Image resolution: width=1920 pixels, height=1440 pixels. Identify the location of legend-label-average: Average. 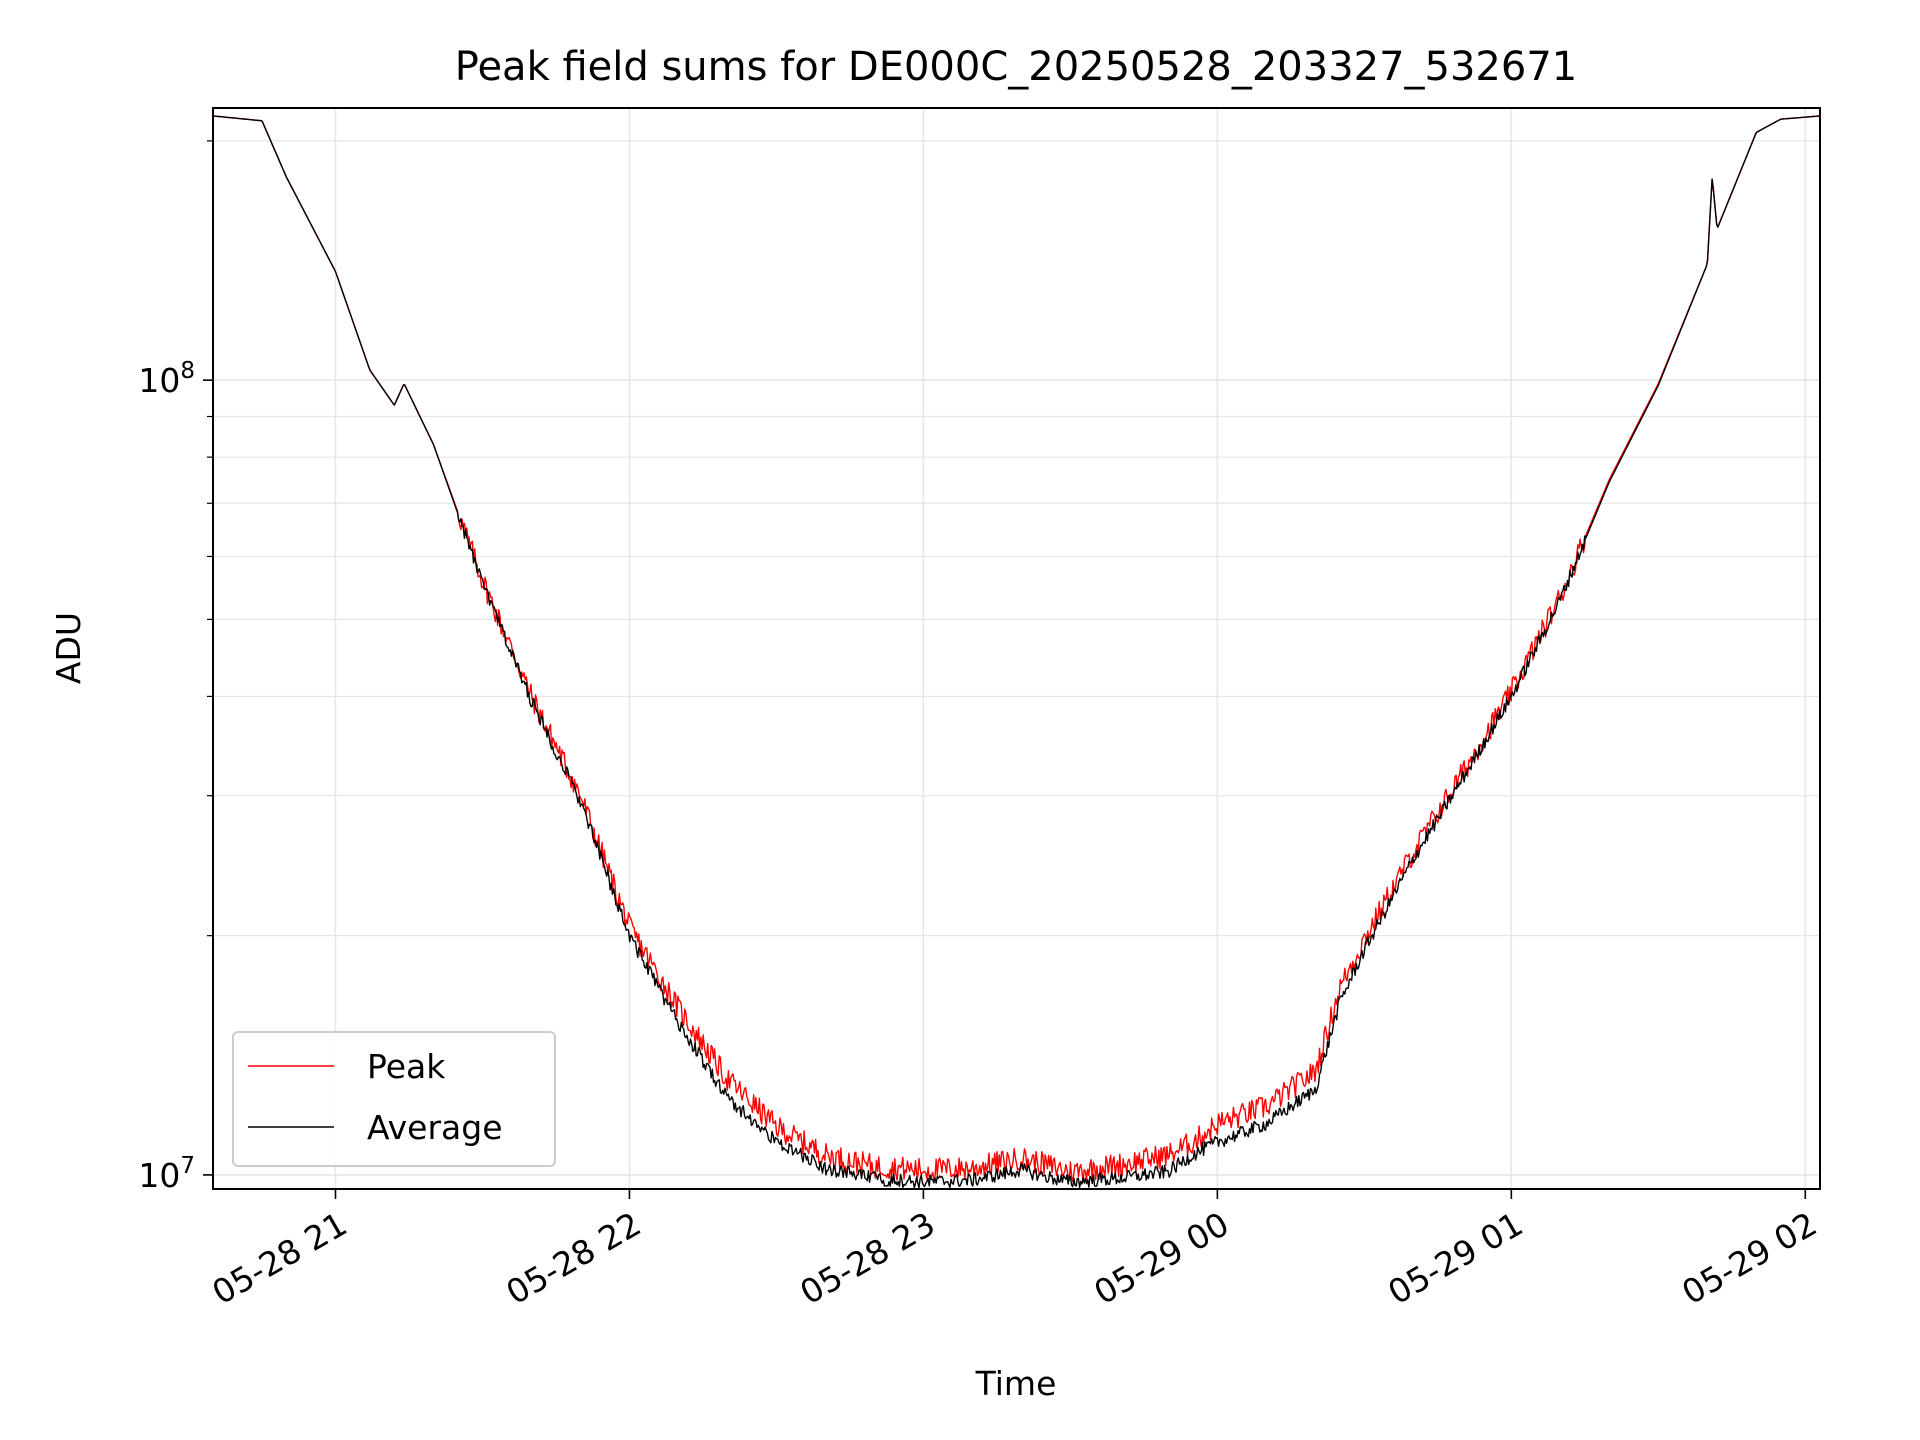
(435, 1127).